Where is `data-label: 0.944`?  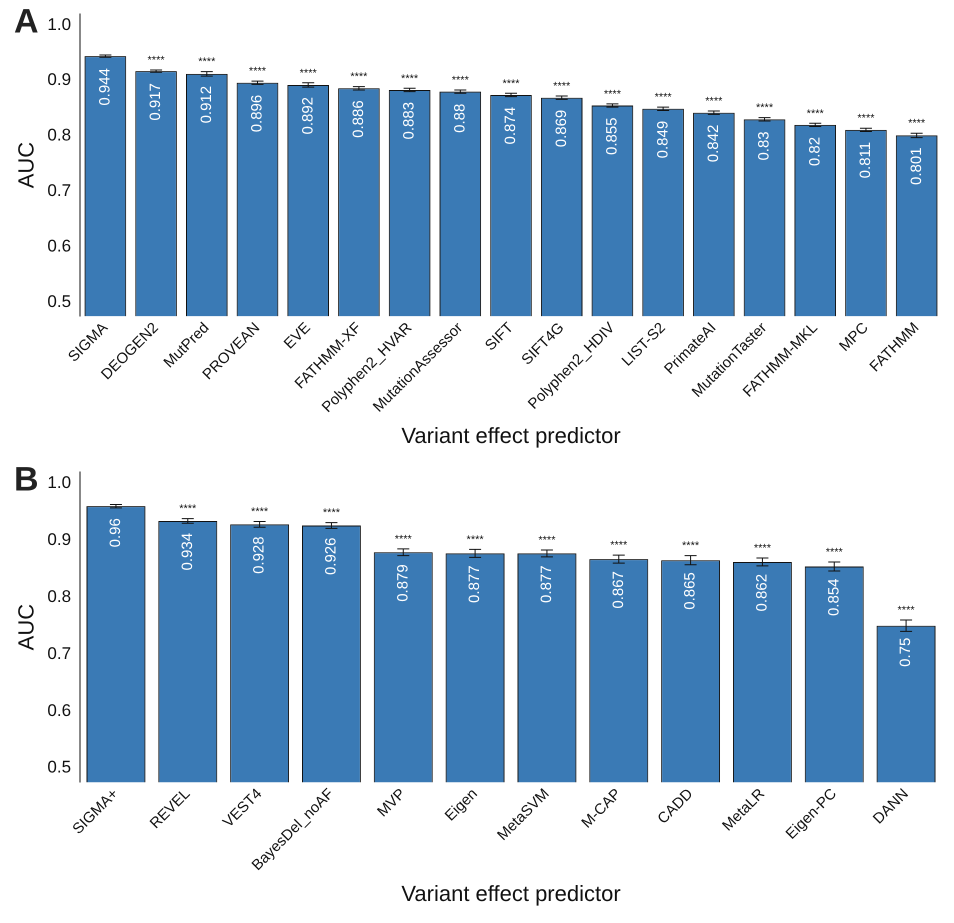 data-label: 0.944 is located at coordinates (105, 87).